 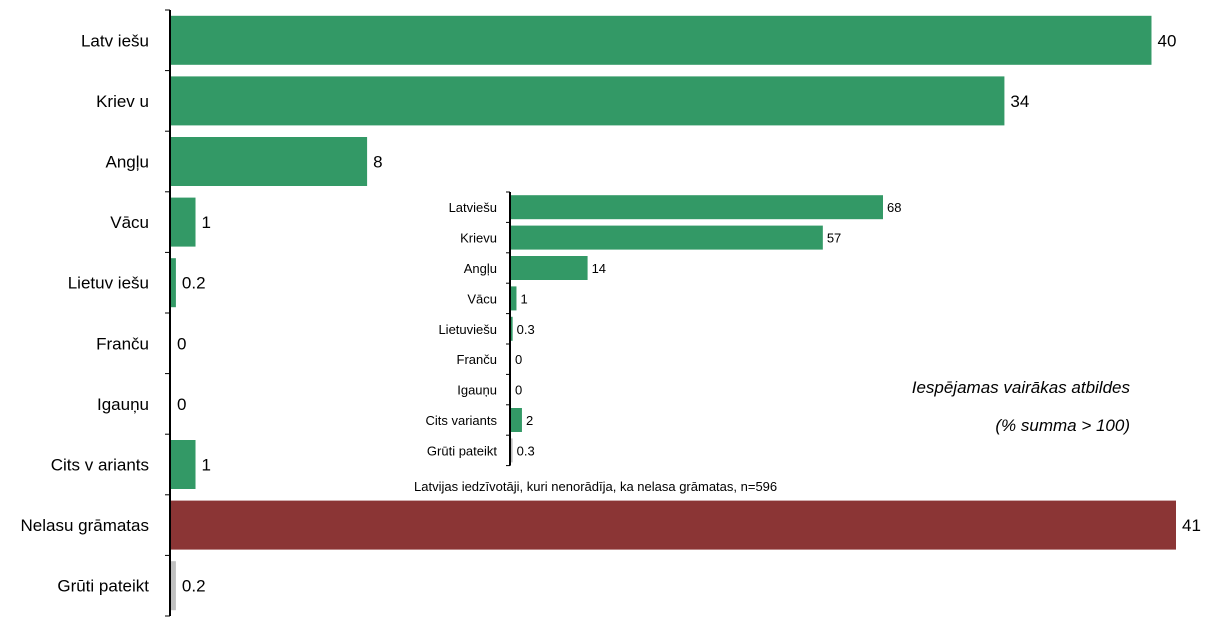 What do you see at coordinates (834, 238) in the screenshot?
I see `inset-value-label: 57` at bounding box center [834, 238].